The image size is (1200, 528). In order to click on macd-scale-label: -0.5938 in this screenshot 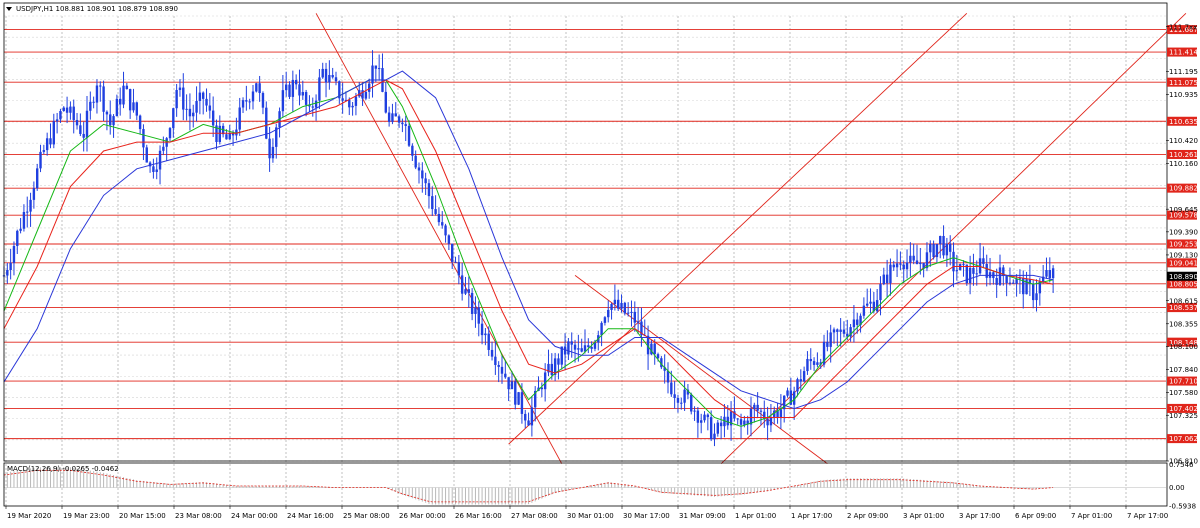, I will do `click(1182, 506)`.